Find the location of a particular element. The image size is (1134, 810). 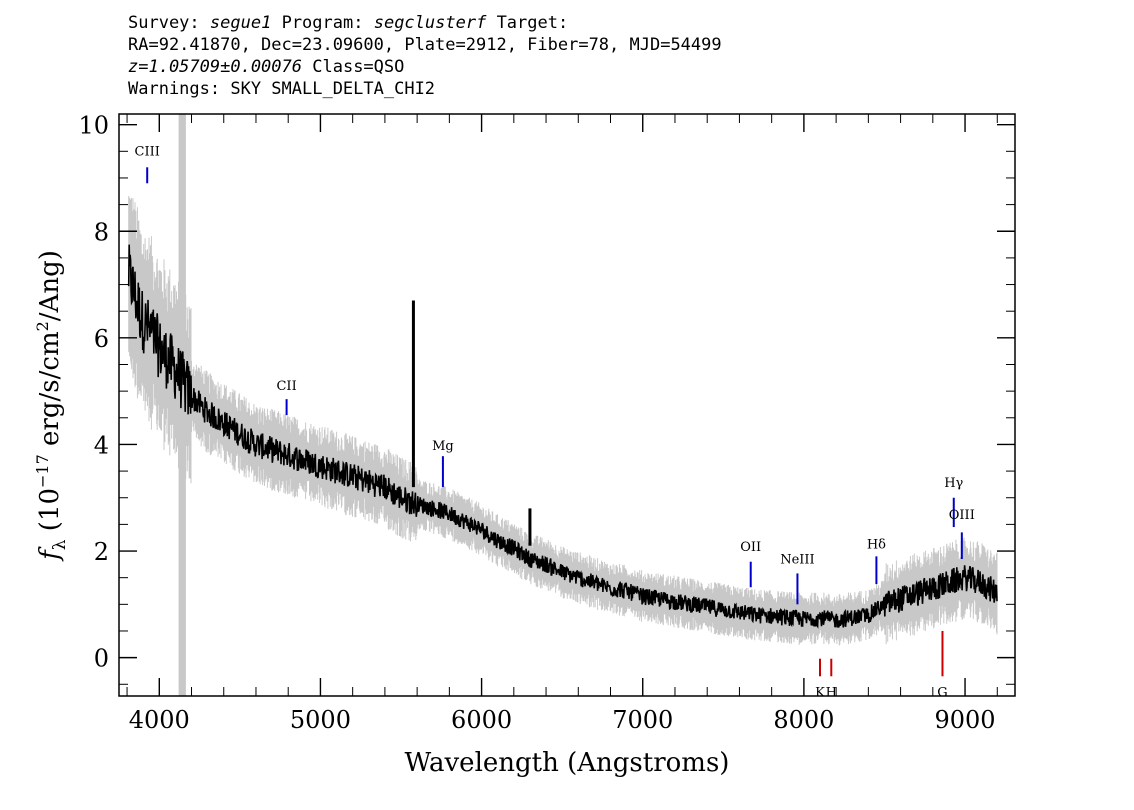

emission-line-label-3: OII is located at coordinates (750, 547).